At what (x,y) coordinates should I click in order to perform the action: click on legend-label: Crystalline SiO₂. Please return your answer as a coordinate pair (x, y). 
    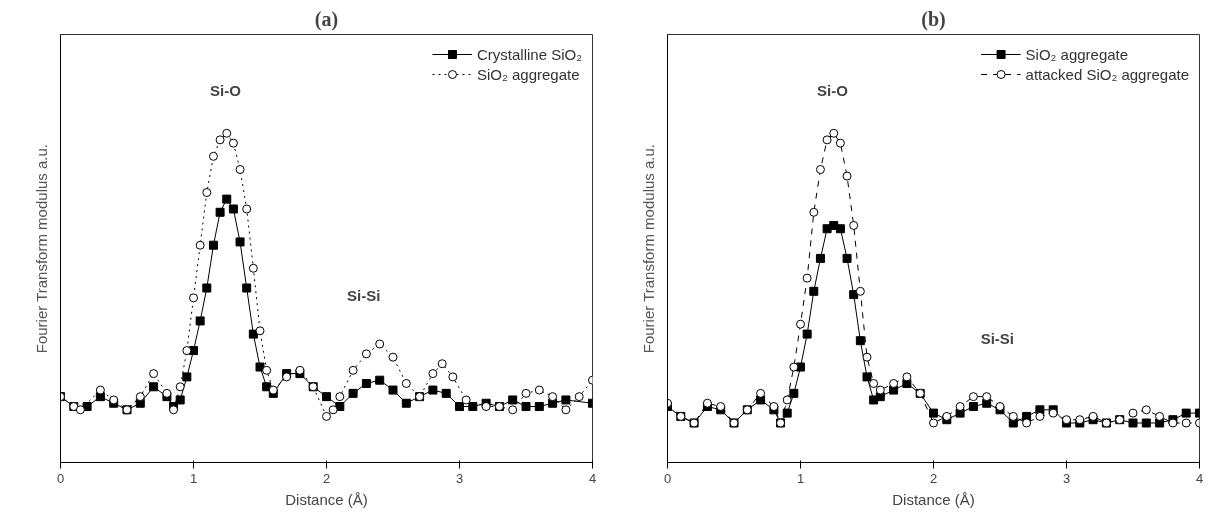
    Looking at the image, I should click on (529, 54).